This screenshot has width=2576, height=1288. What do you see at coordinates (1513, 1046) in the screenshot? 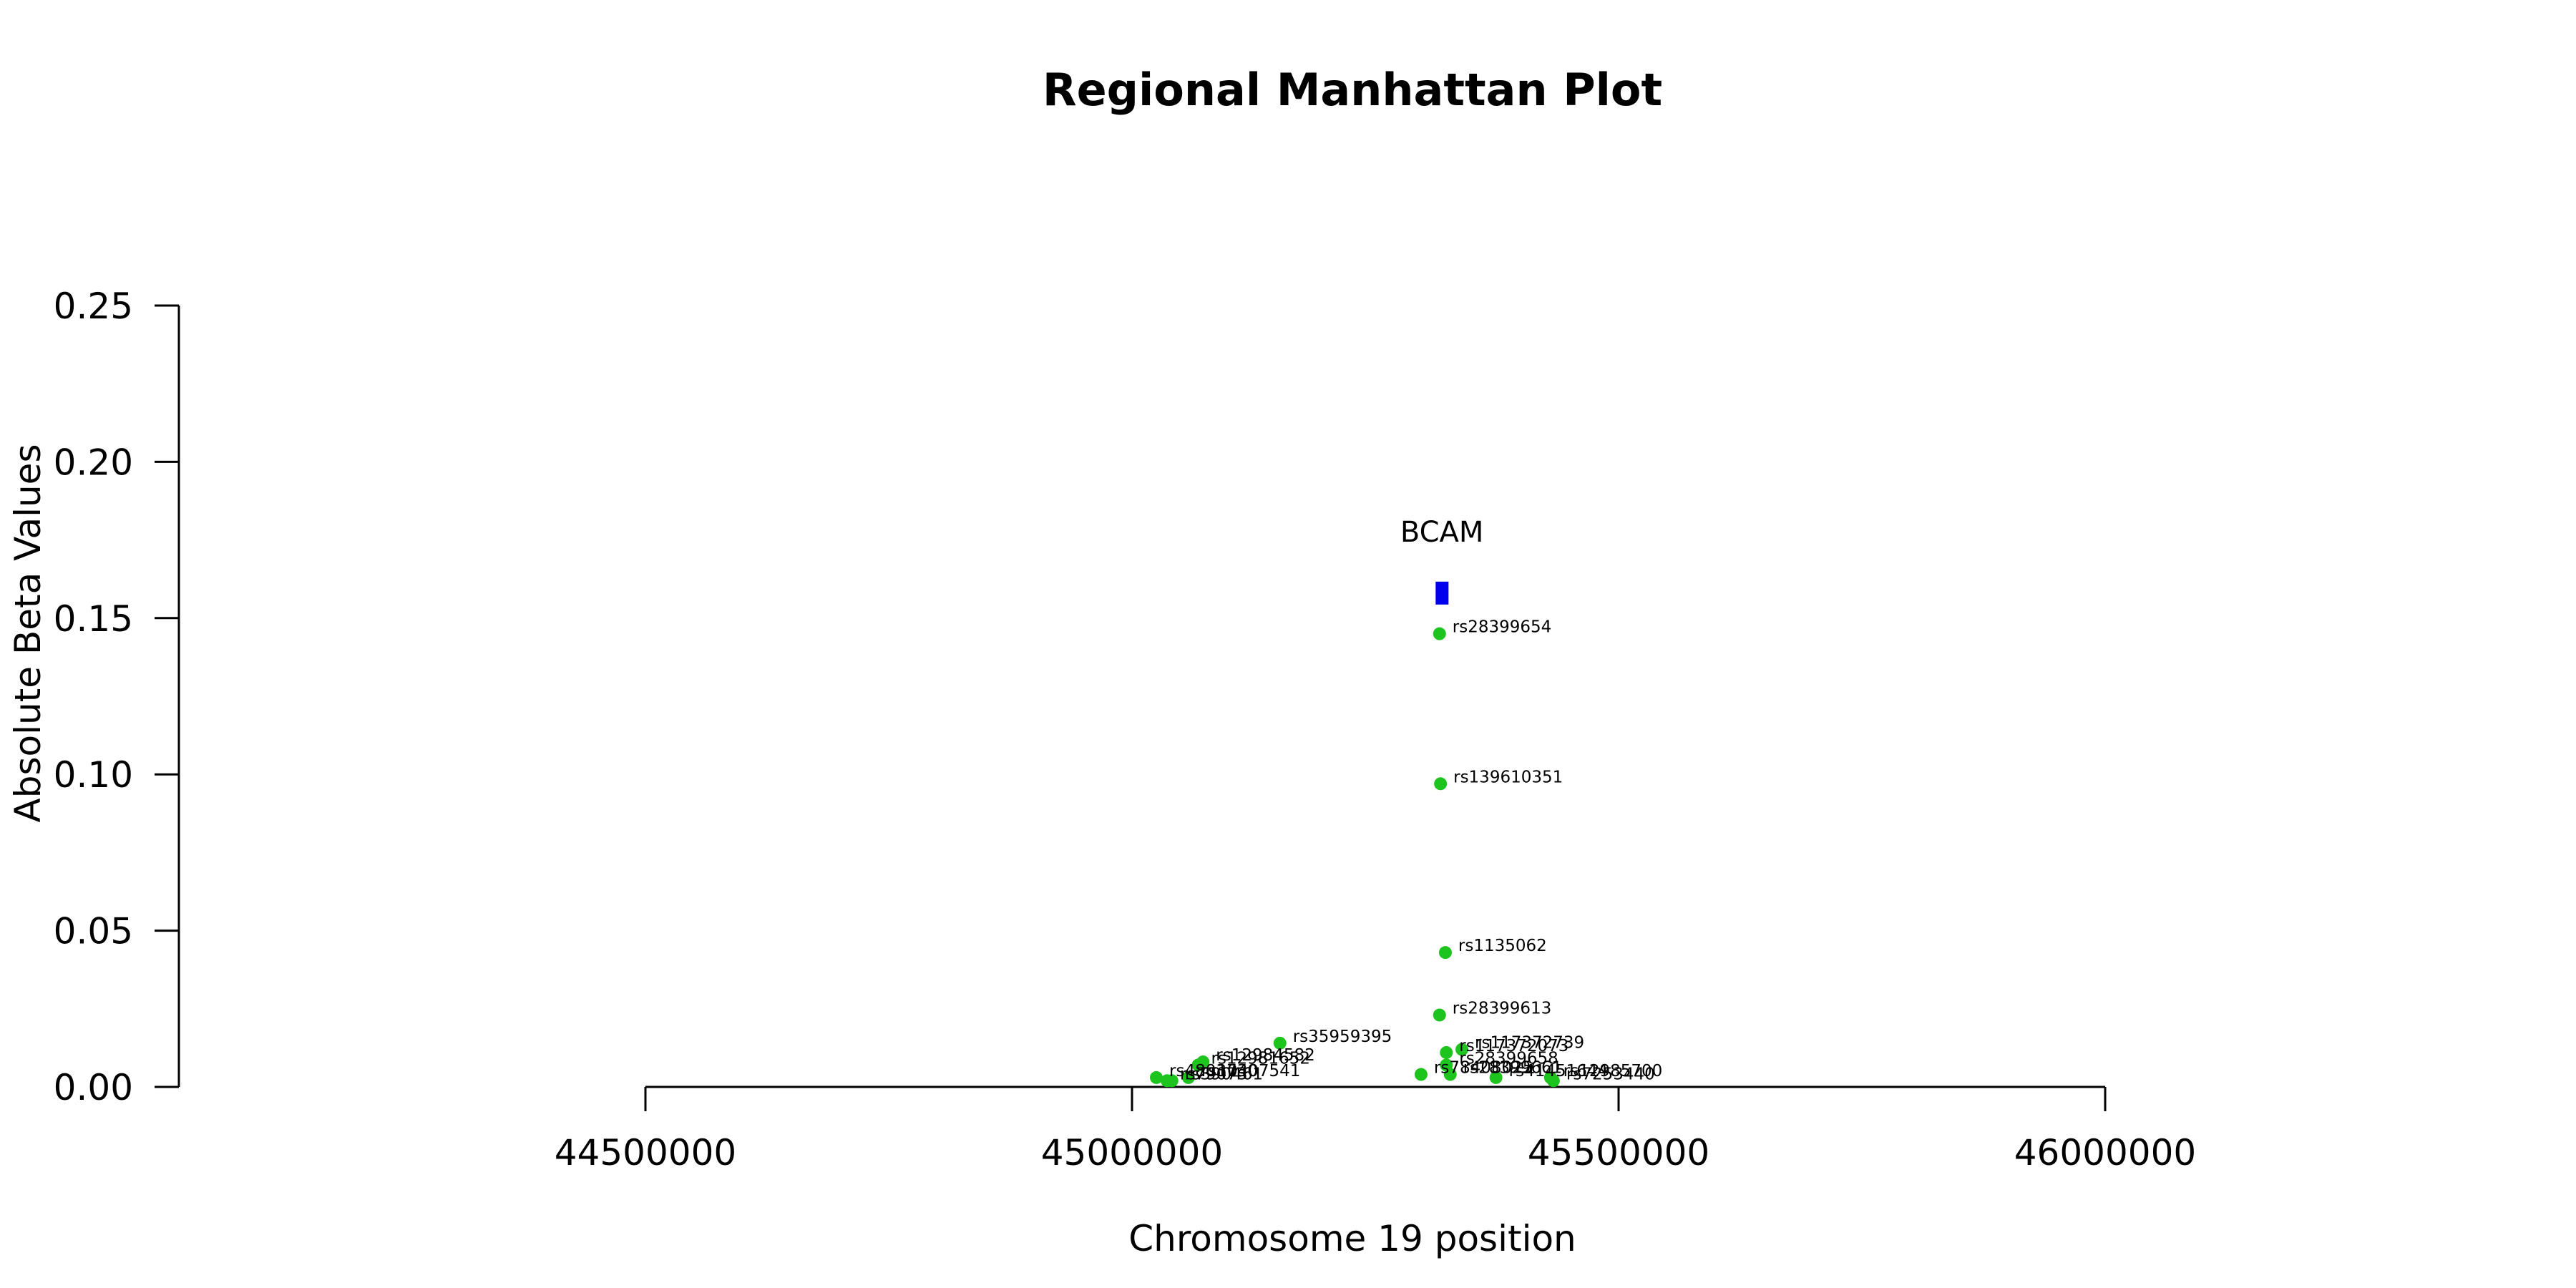
I see `snp-label: rs117372073` at bounding box center [1513, 1046].